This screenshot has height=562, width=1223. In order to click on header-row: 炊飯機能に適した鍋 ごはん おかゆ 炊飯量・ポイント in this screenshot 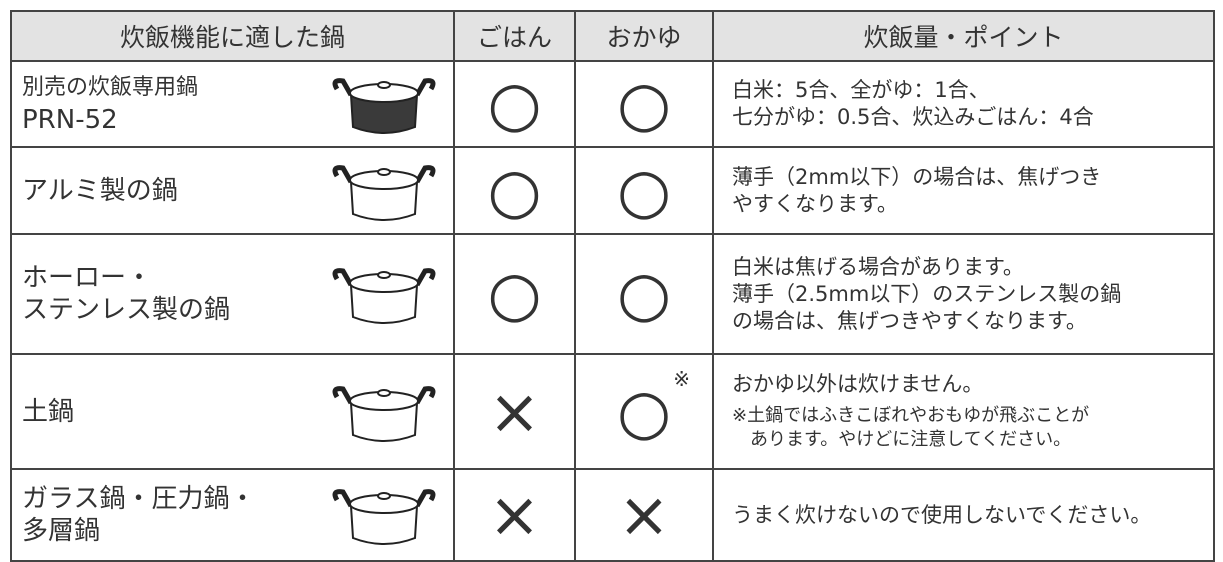, I will do `click(612, 36)`.